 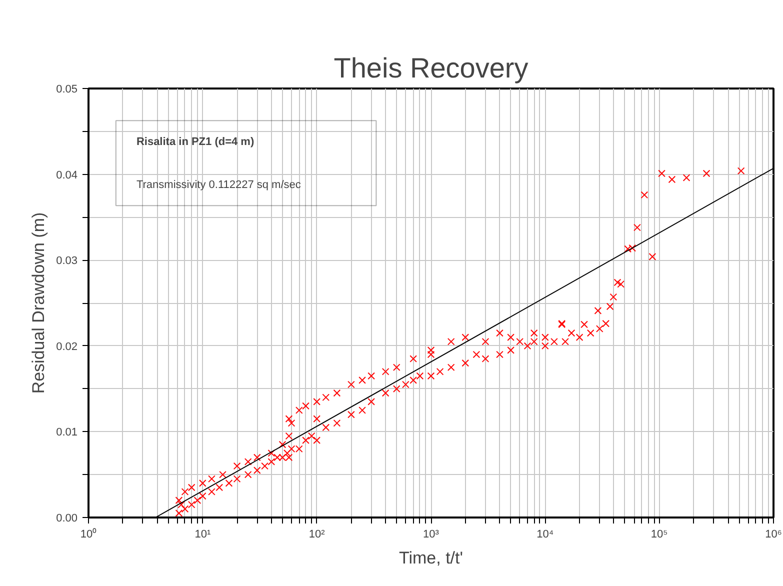 What do you see at coordinates (219, 185) in the screenshot?
I see `annotation: Transmissivity 0.112227 sq m/sec` at bounding box center [219, 185].